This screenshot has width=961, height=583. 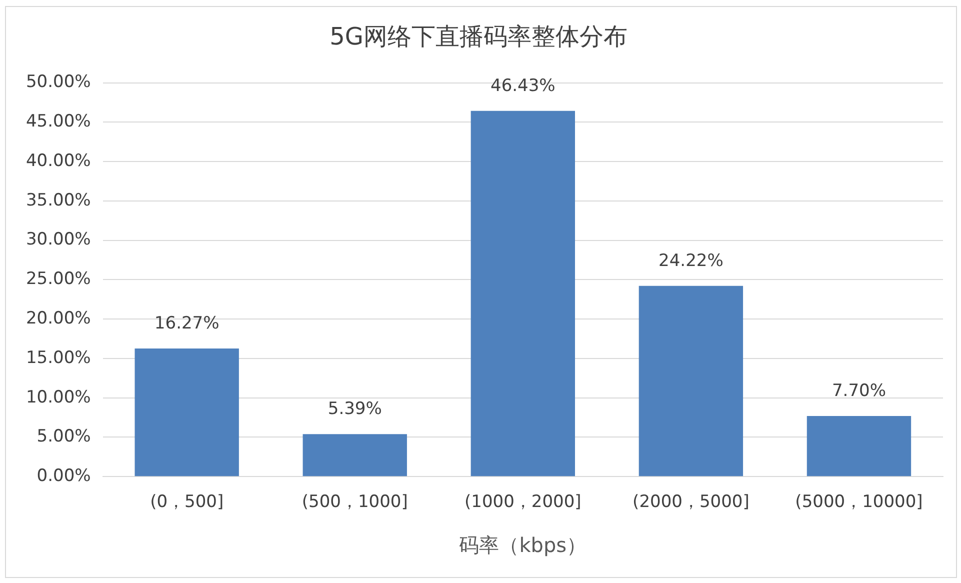 I want to click on y-tick-label: 30.00%, so click(x=58, y=240).